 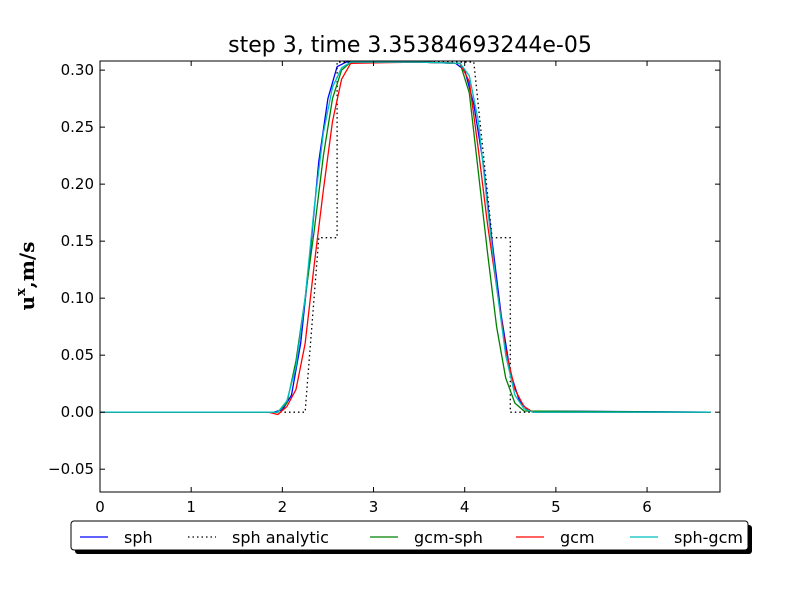 I want to click on x-tick-label: 0, so click(x=100, y=507).